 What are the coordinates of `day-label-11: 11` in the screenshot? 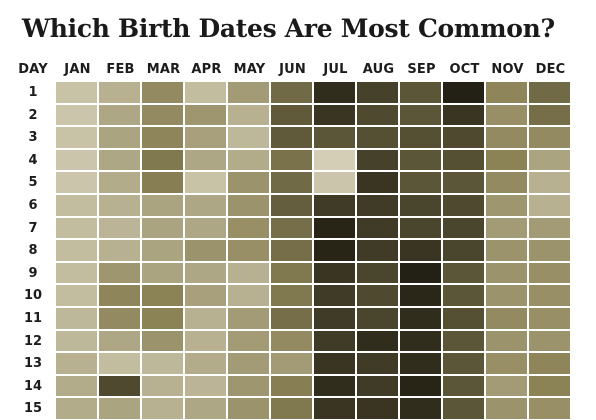 It's located at (33, 318).